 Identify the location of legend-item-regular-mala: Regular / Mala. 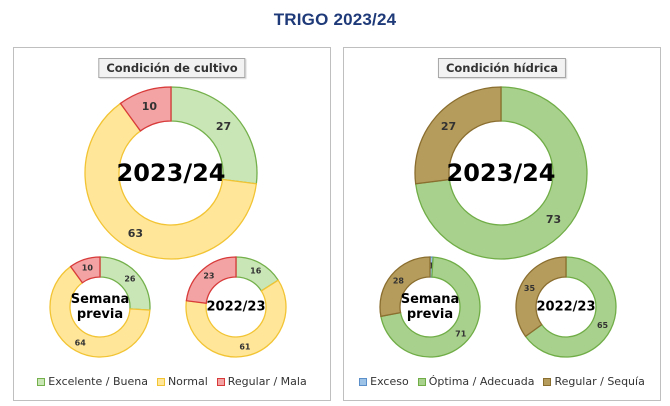
(261, 381).